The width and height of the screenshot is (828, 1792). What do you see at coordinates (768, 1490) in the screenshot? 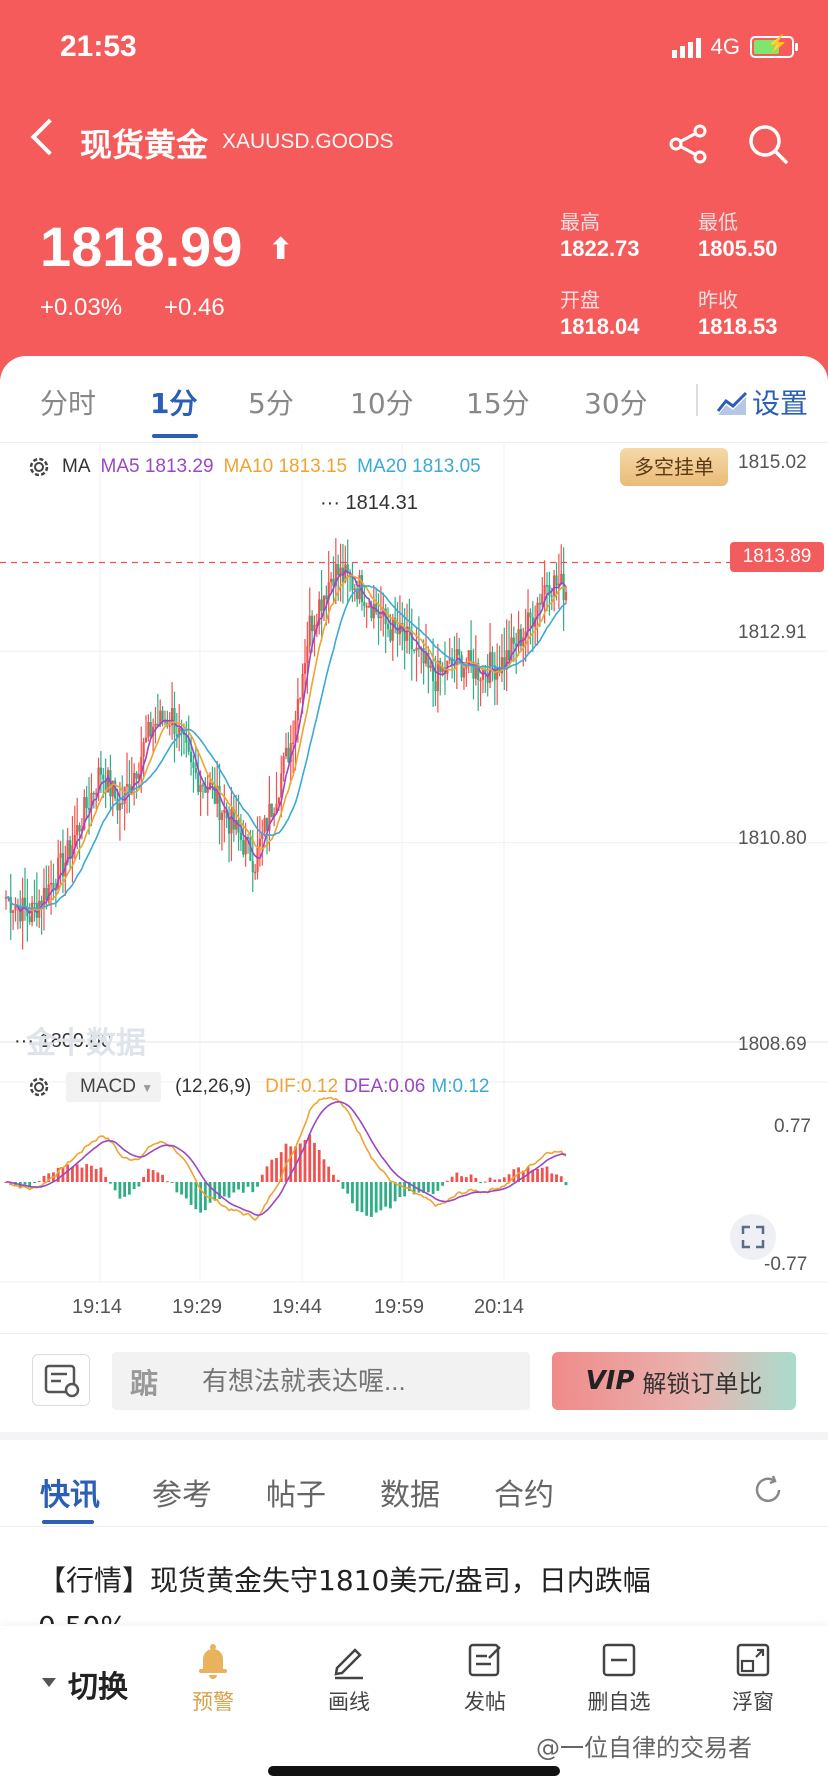
I see `refresh-icon` at bounding box center [768, 1490].